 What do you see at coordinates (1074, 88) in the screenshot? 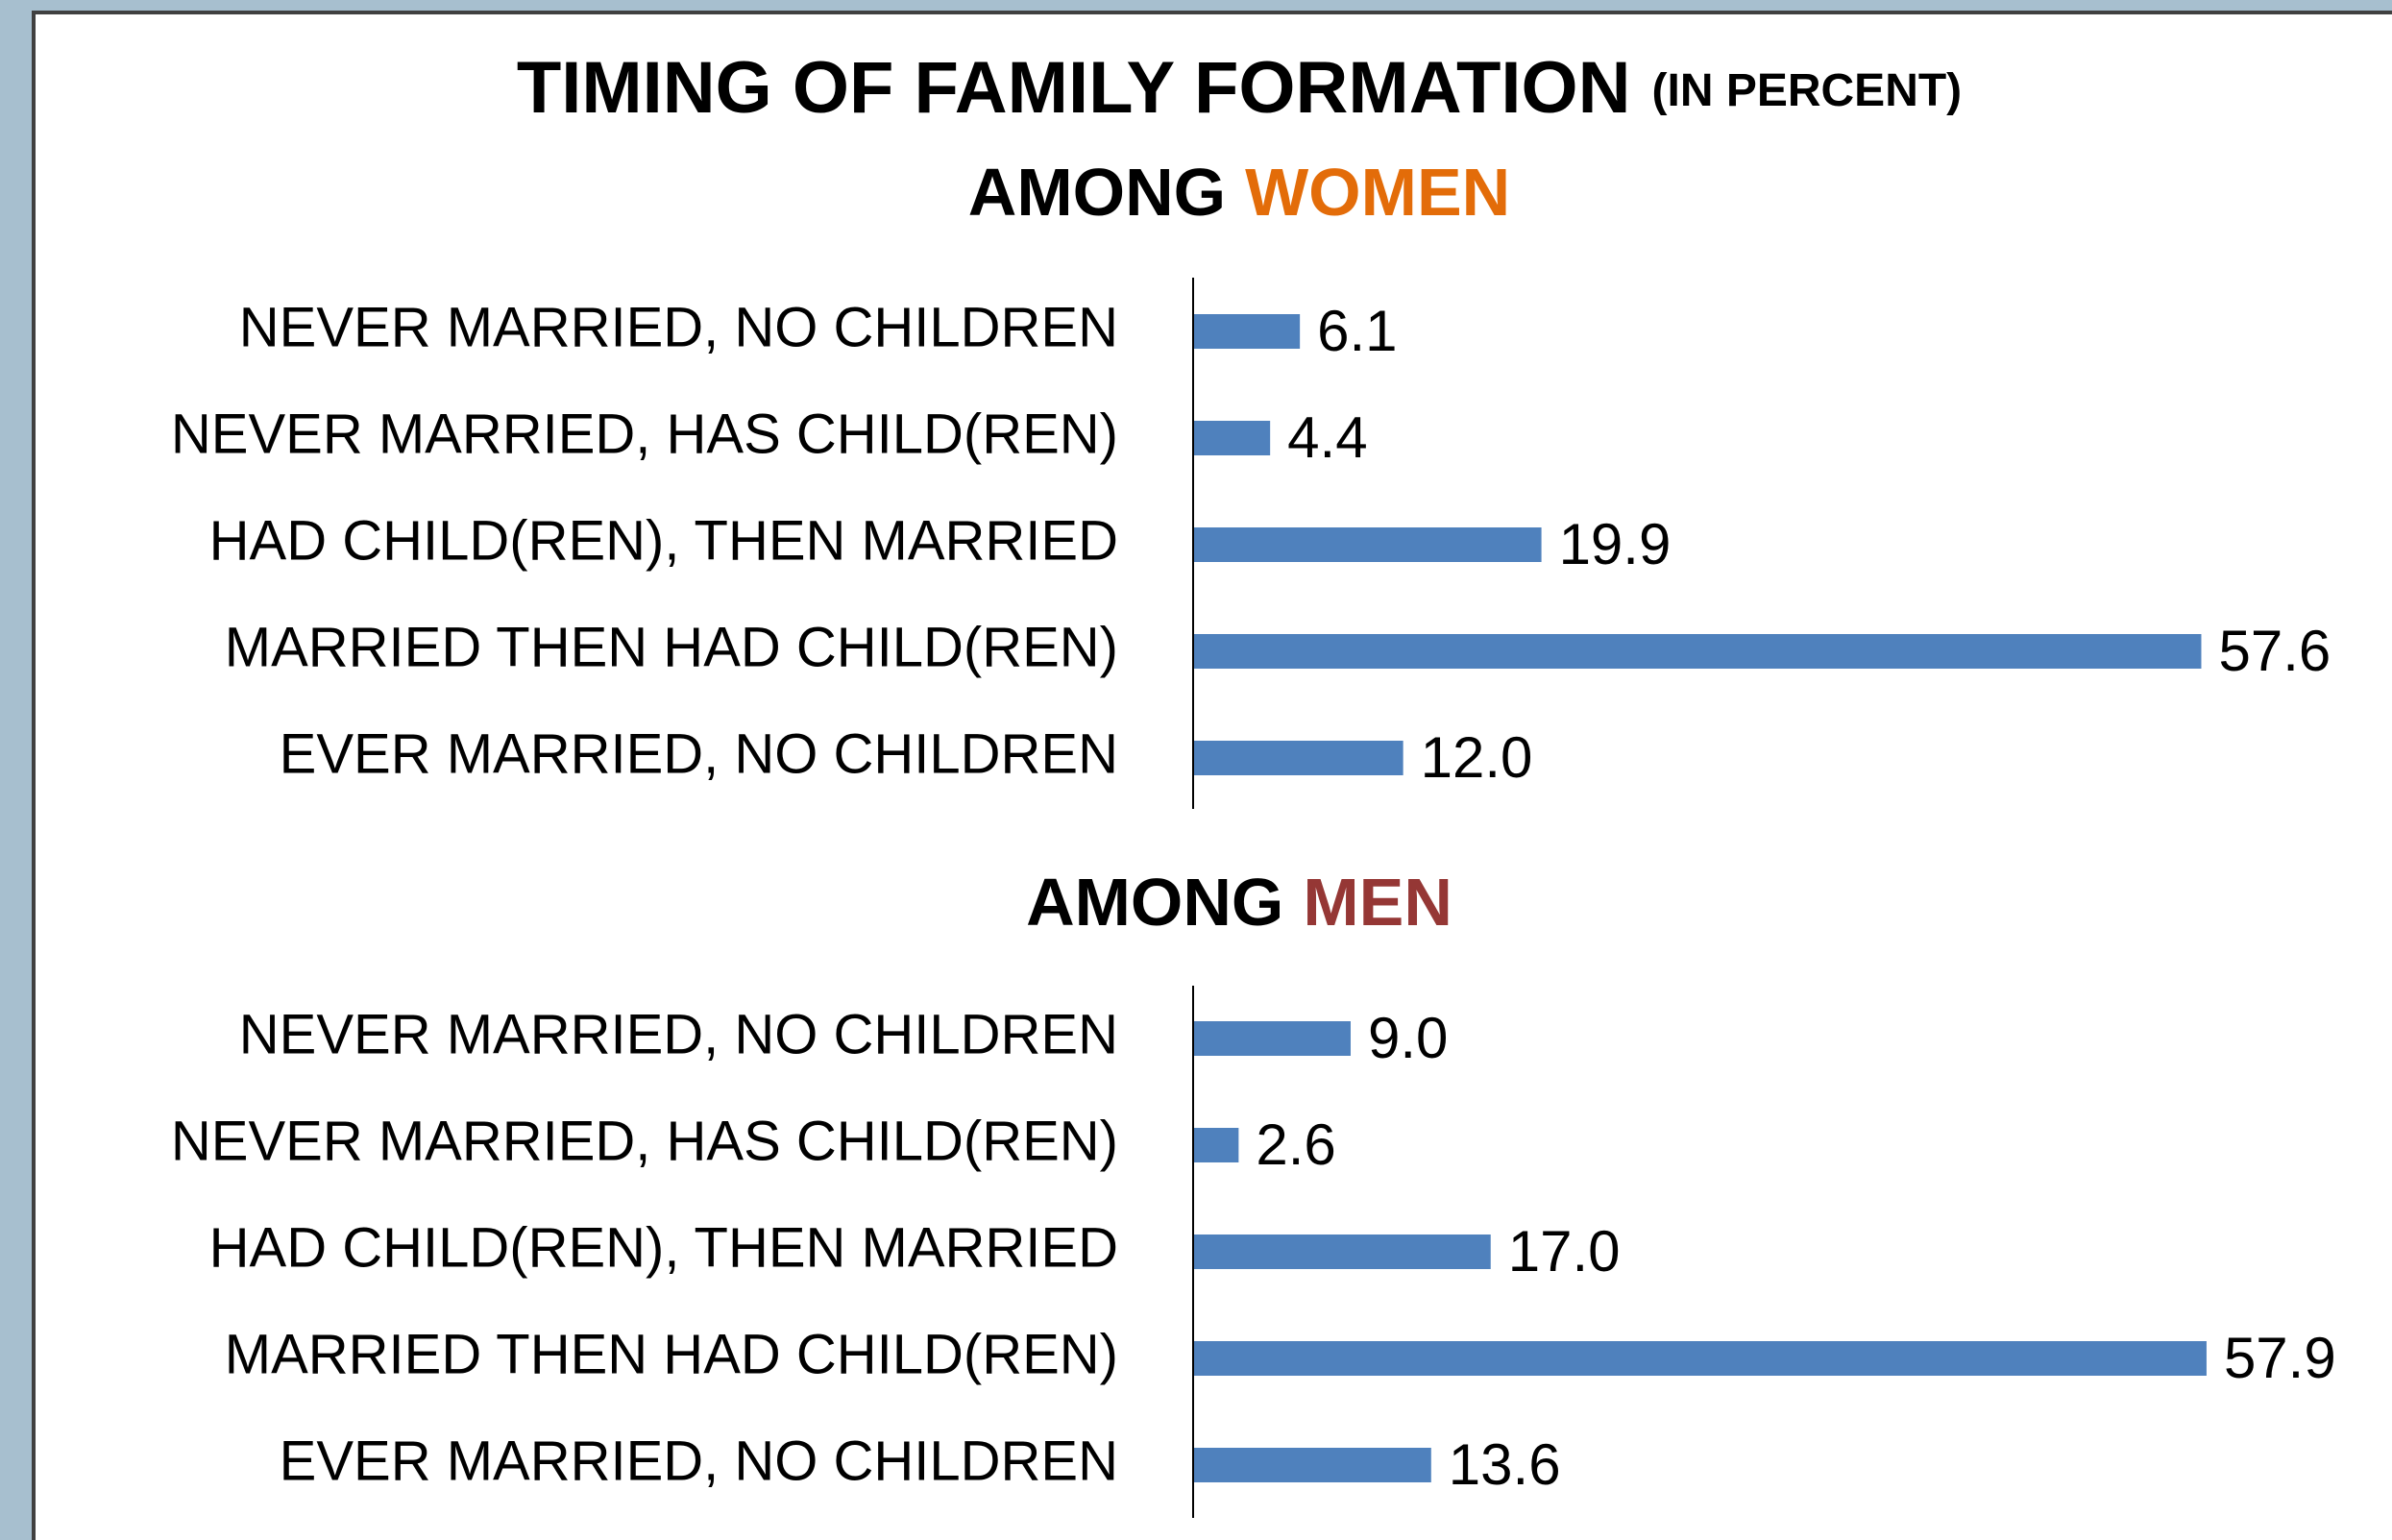
I see `title-main: TIMING OF FAMILY FORMATION` at bounding box center [1074, 88].